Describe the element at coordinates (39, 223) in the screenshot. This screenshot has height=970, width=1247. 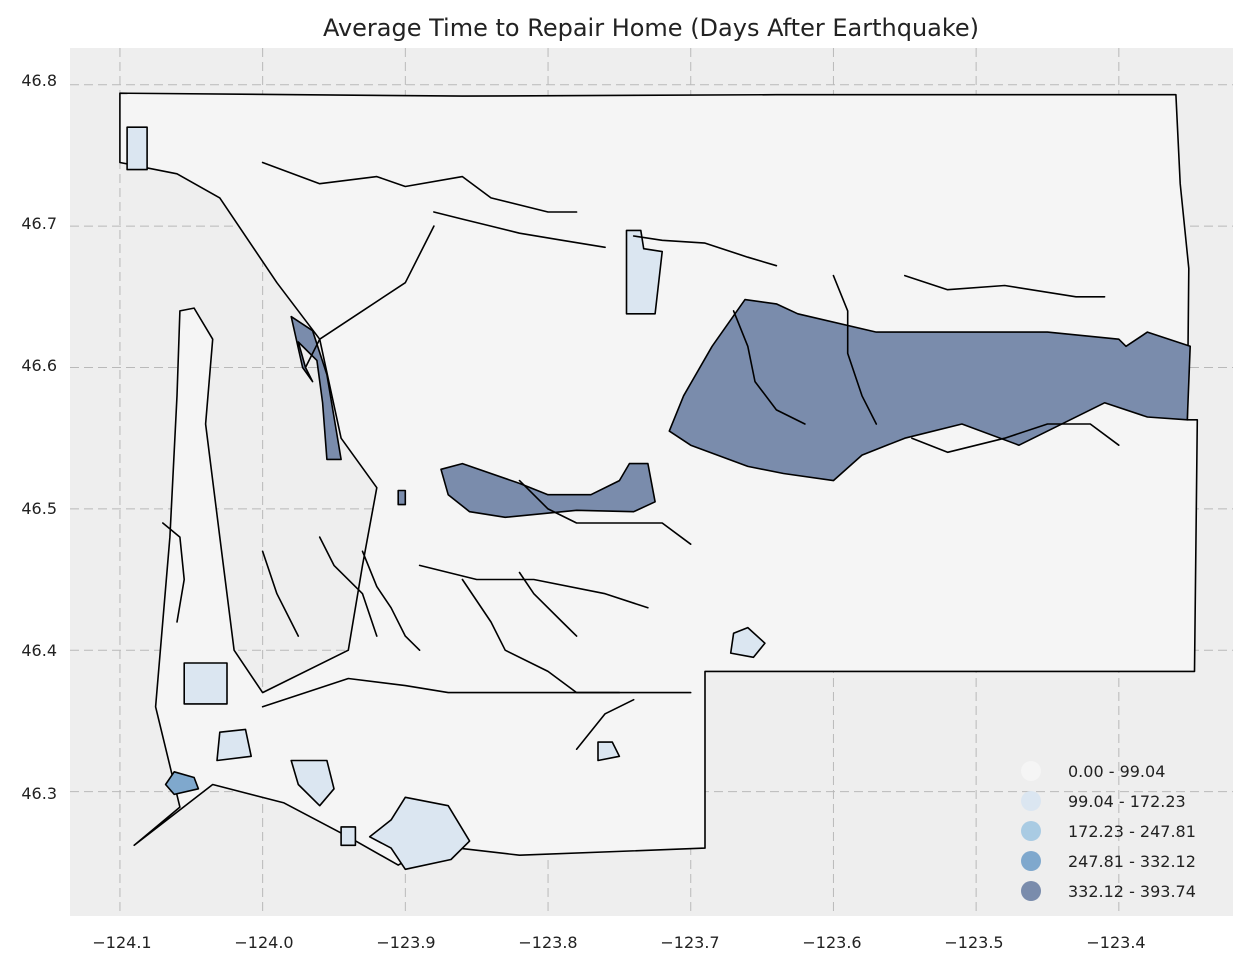
I see `y-tick-label: 46.7` at that location.